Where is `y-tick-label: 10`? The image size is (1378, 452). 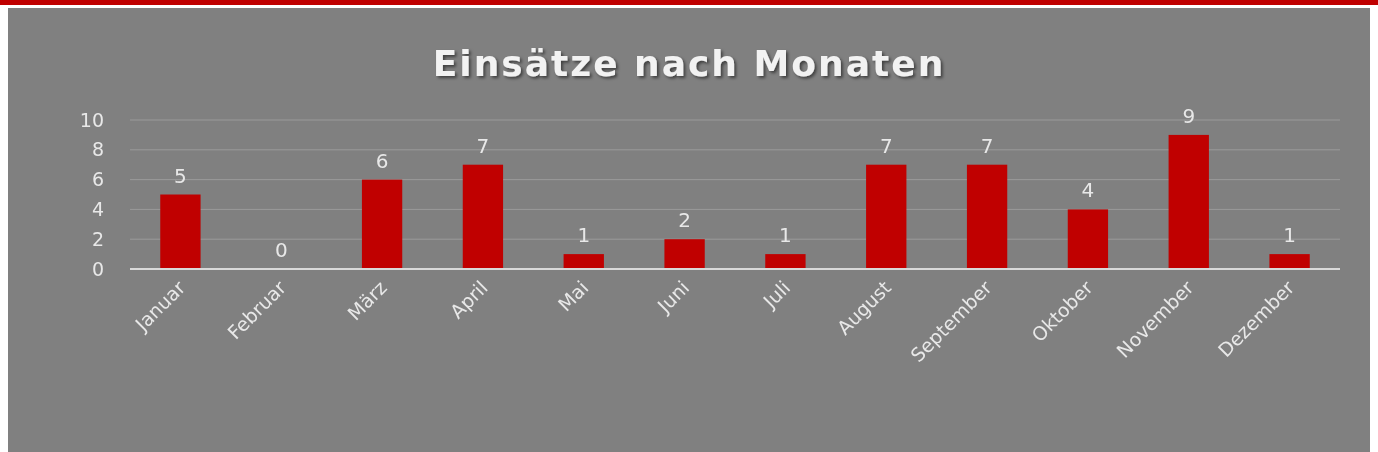 y-tick-label: 10 is located at coordinates (91, 119).